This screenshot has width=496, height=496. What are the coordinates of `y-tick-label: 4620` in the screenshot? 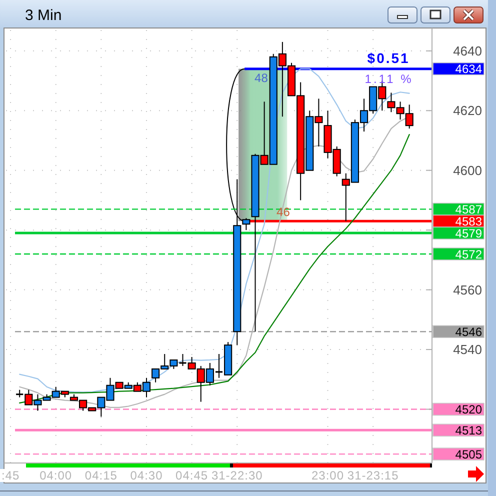 It's located at (467, 110).